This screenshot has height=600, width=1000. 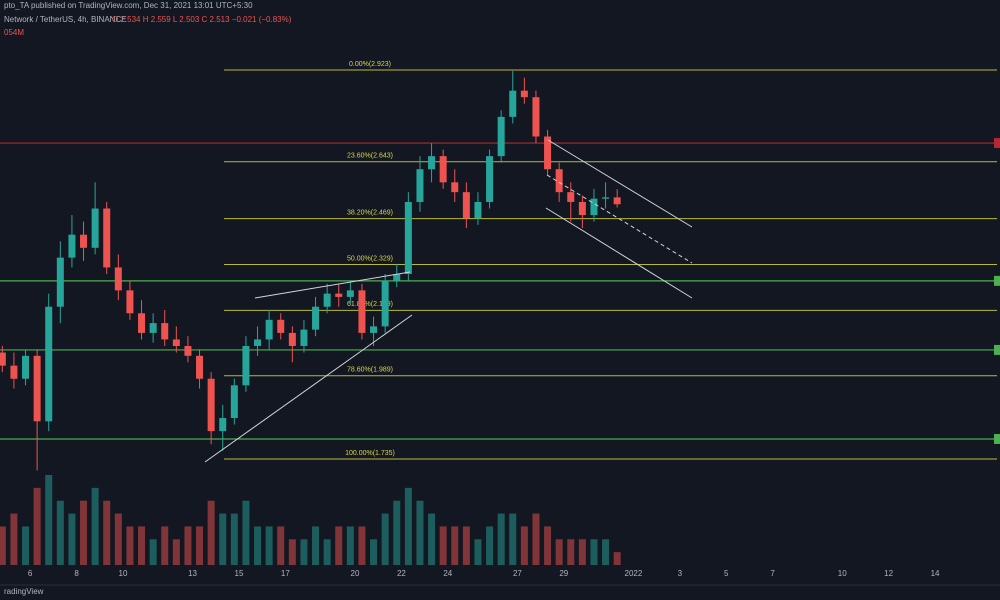 What do you see at coordinates (517, 573) in the screenshot?
I see `x-tick-label: 27` at bounding box center [517, 573].